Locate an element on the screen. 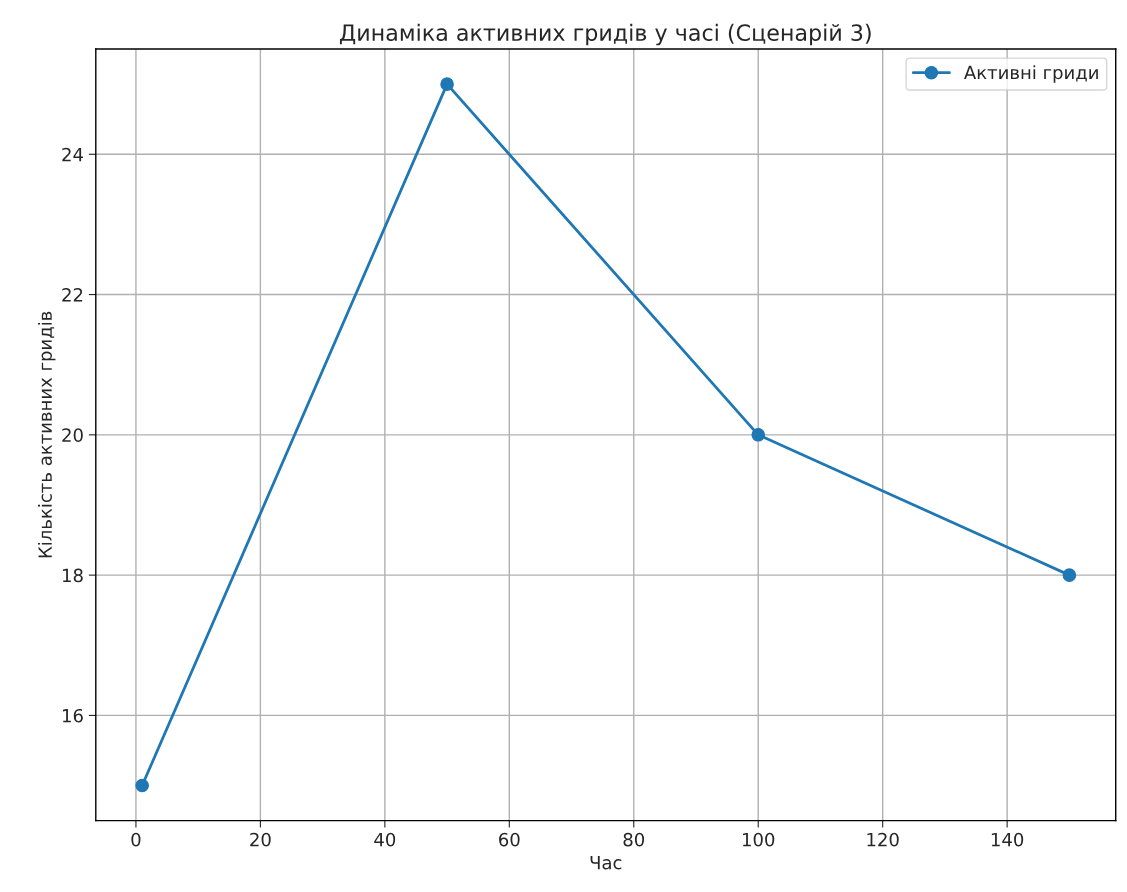 This screenshot has width=1127, height=892. x-tick-label: 20 is located at coordinates (260, 839).